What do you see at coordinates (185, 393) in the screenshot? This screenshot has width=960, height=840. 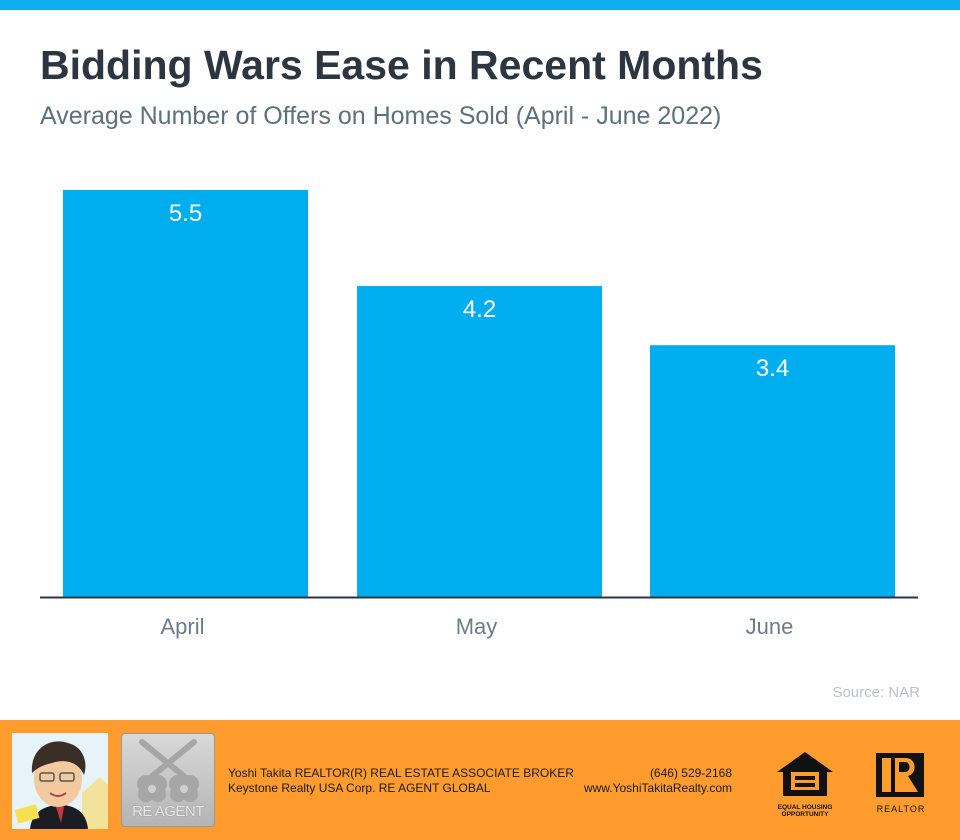 I see `bar-april` at bounding box center [185, 393].